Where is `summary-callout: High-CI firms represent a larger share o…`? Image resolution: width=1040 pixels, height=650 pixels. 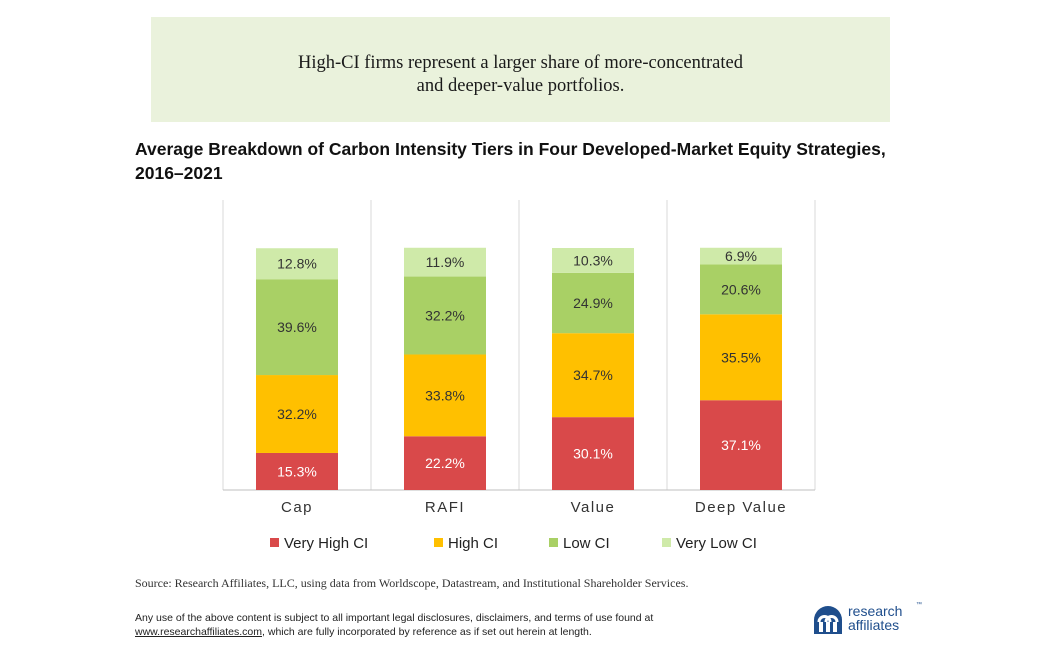
summary-callout: High-CI firms represent a larger share o… is located at coordinates (520, 69).